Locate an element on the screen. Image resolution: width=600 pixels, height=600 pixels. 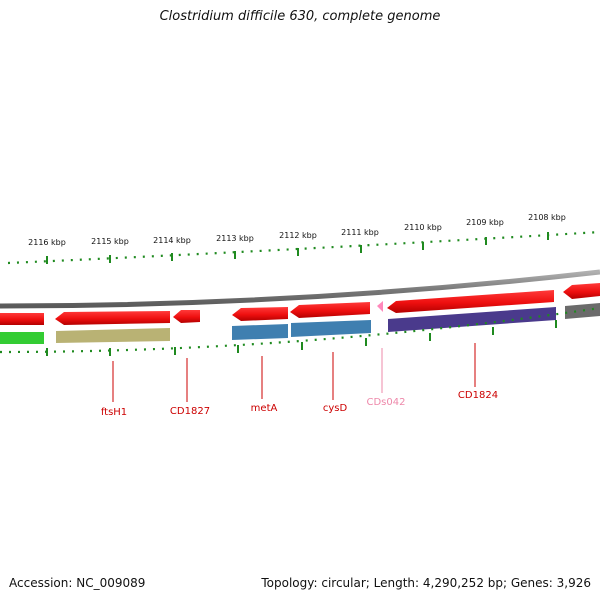
scale-label: 2111 kbp is located at coordinates (360, 232).